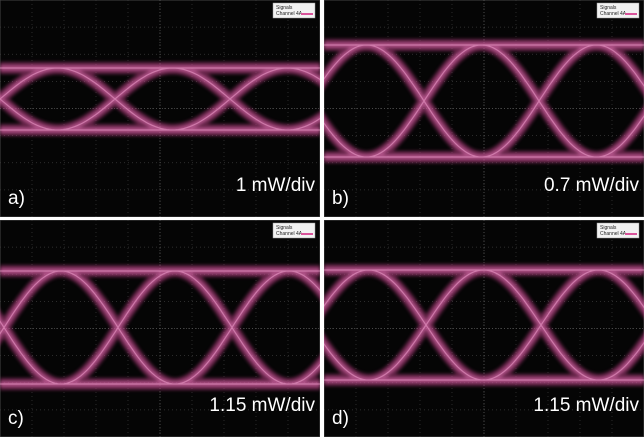  What do you see at coordinates (16, 418) in the screenshot?
I see `panel-label: c)` at bounding box center [16, 418].